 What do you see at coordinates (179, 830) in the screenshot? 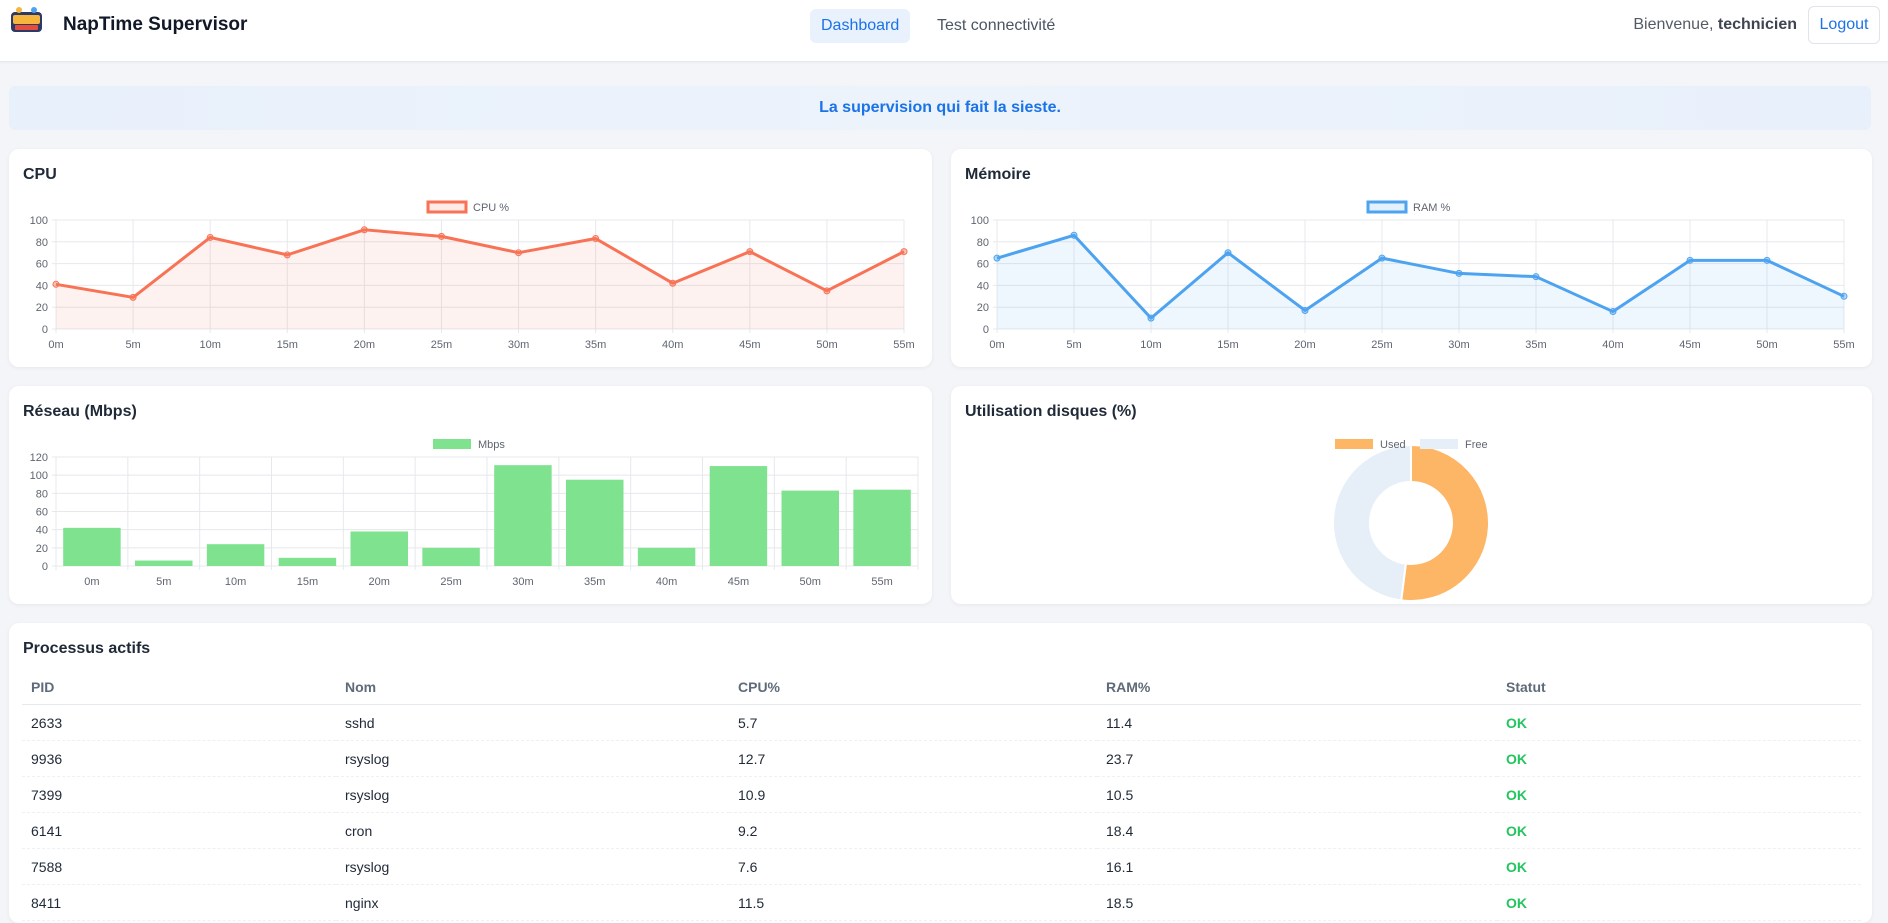
I see `cell-pid: 6141` at bounding box center [179, 830].